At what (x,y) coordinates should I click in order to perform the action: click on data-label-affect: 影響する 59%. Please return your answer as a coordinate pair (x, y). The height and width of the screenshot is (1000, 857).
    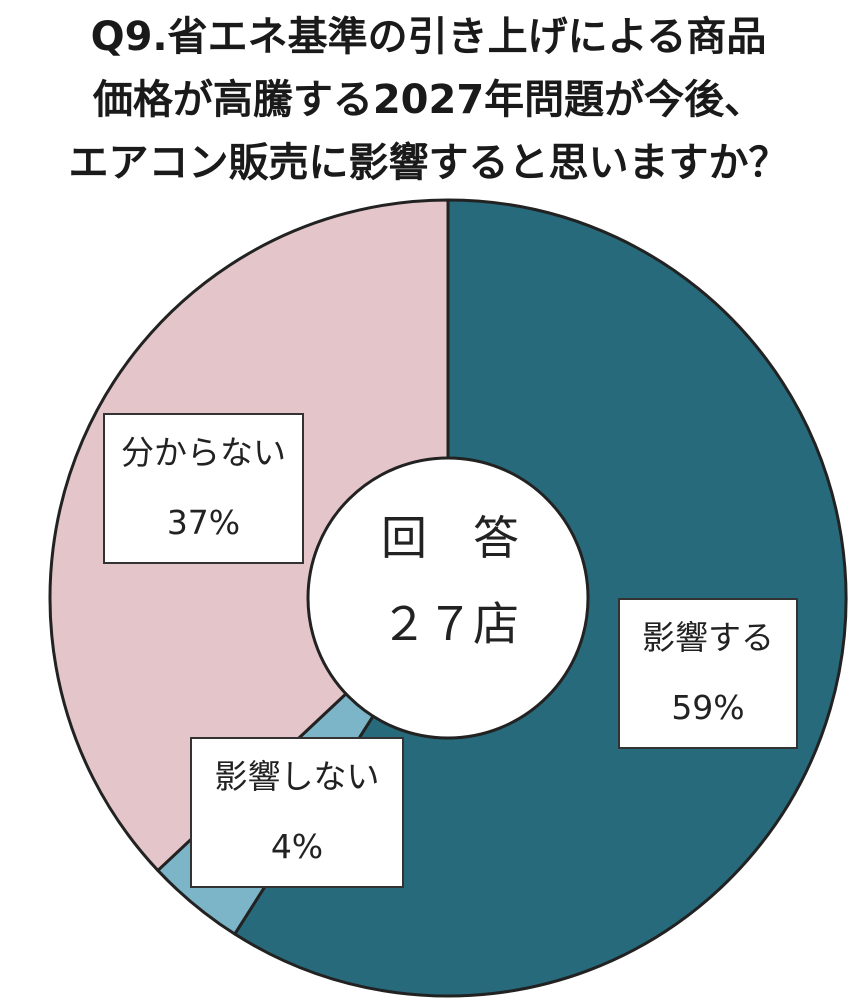
    Looking at the image, I should click on (708, 673).